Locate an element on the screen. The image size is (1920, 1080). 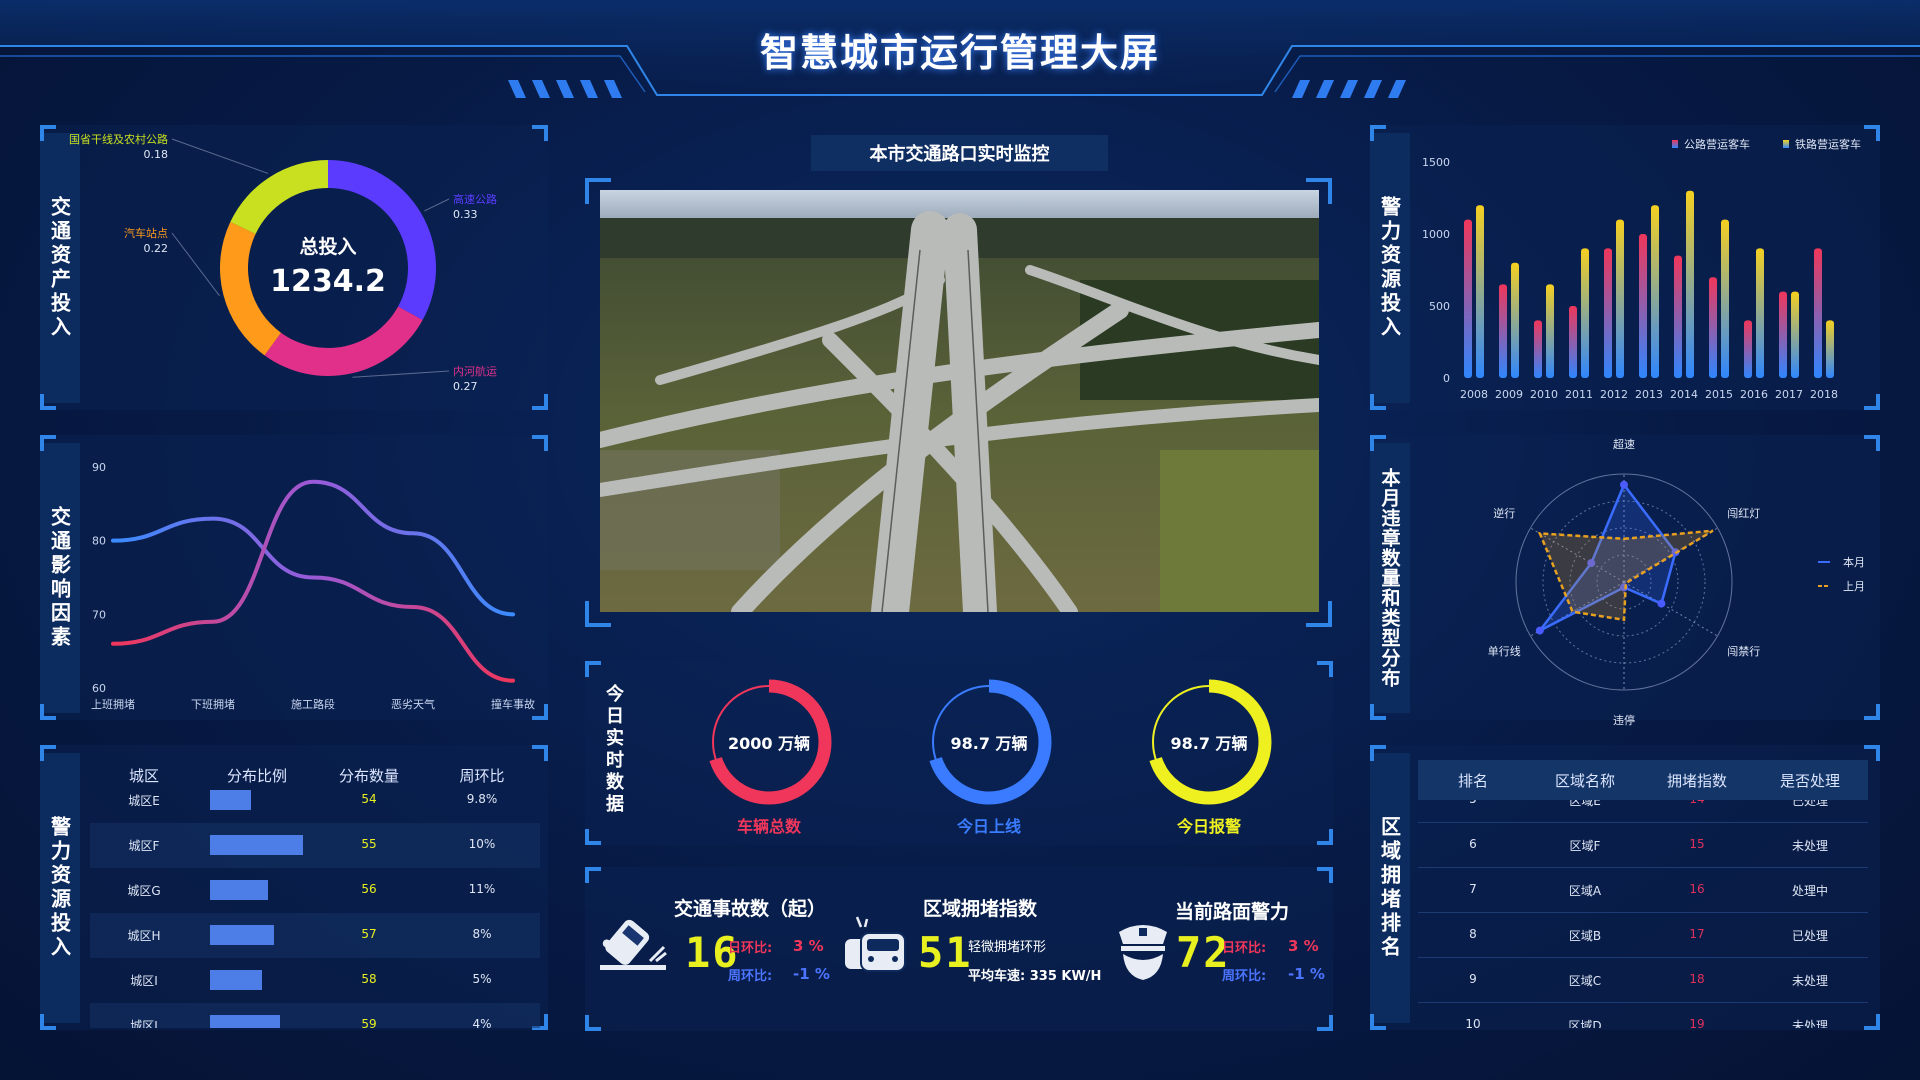
cell-area: 区域A is located at coordinates (1585, 891).